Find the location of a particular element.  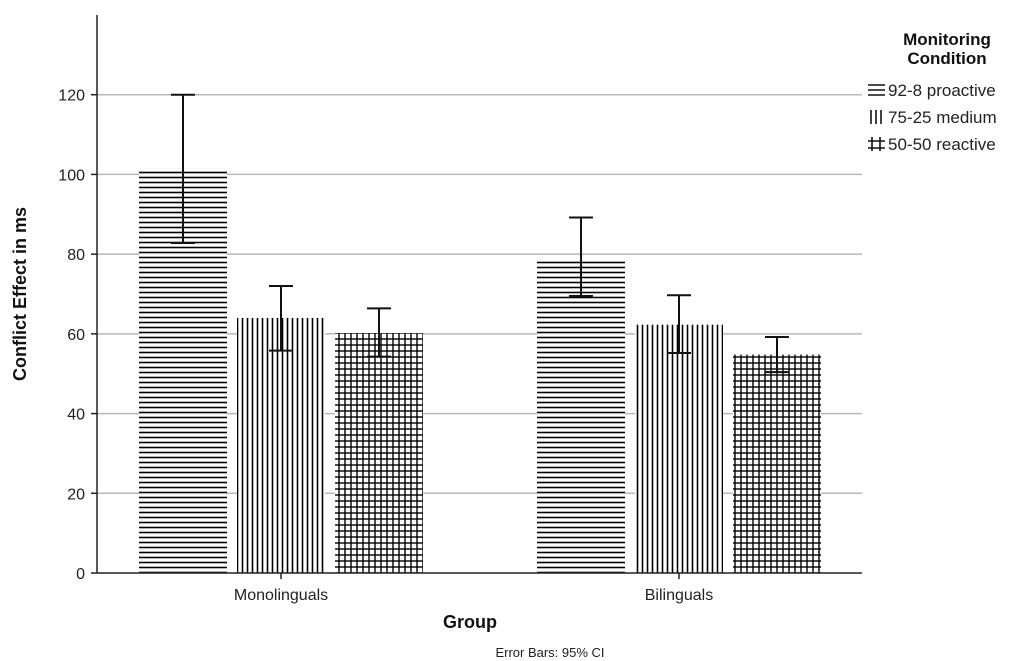

legend-label-0: 92-8 proactive is located at coordinates (942, 90).